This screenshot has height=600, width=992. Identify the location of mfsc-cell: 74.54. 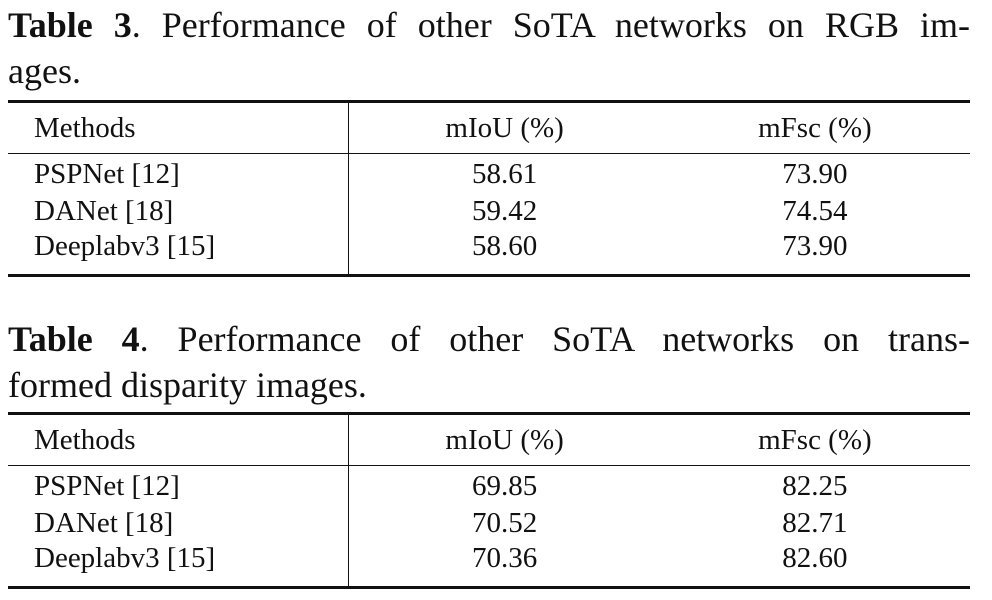
(815, 211).